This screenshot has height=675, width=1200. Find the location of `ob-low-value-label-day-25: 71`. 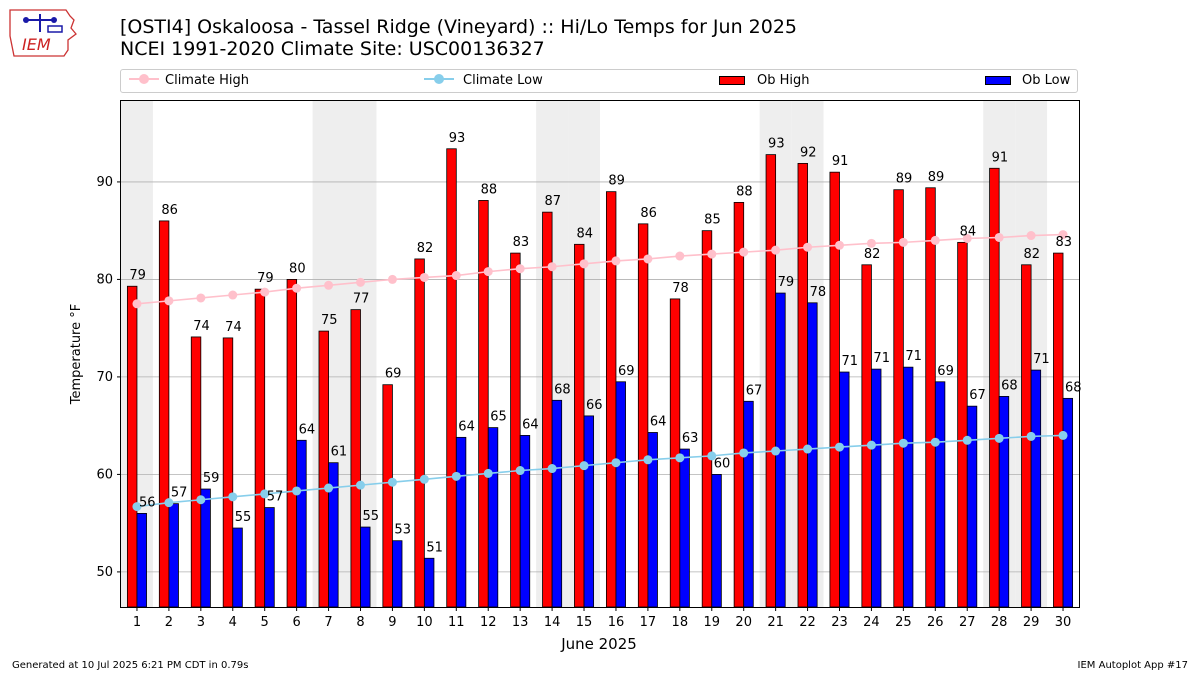

ob-low-value-label-day-25: 71 is located at coordinates (913, 356).